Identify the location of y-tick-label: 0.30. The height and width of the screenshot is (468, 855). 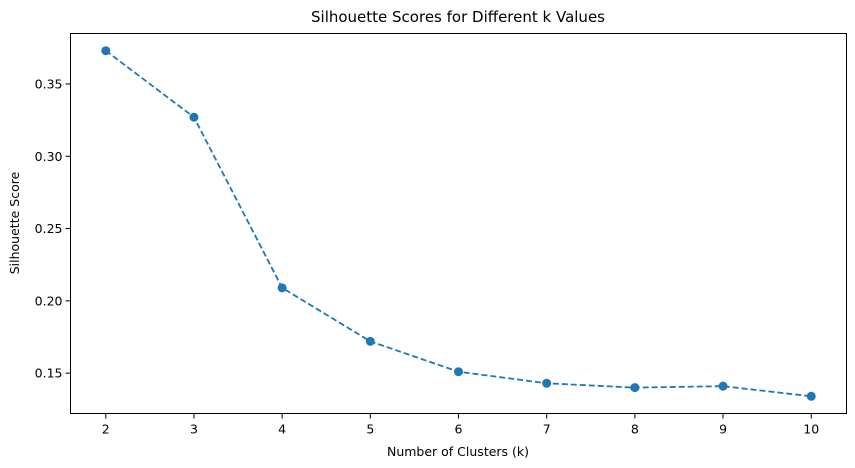
(49, 156).